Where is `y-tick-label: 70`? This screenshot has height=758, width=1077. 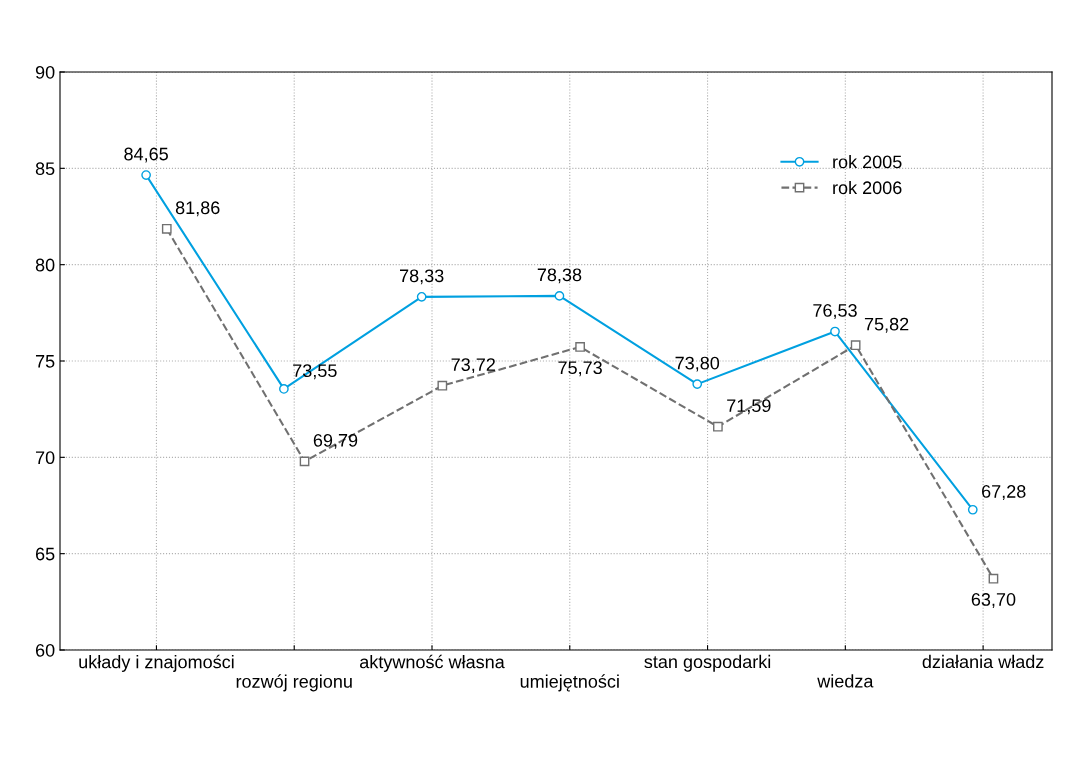 y-tick-label: 70 is located at coordinates (45, 458).